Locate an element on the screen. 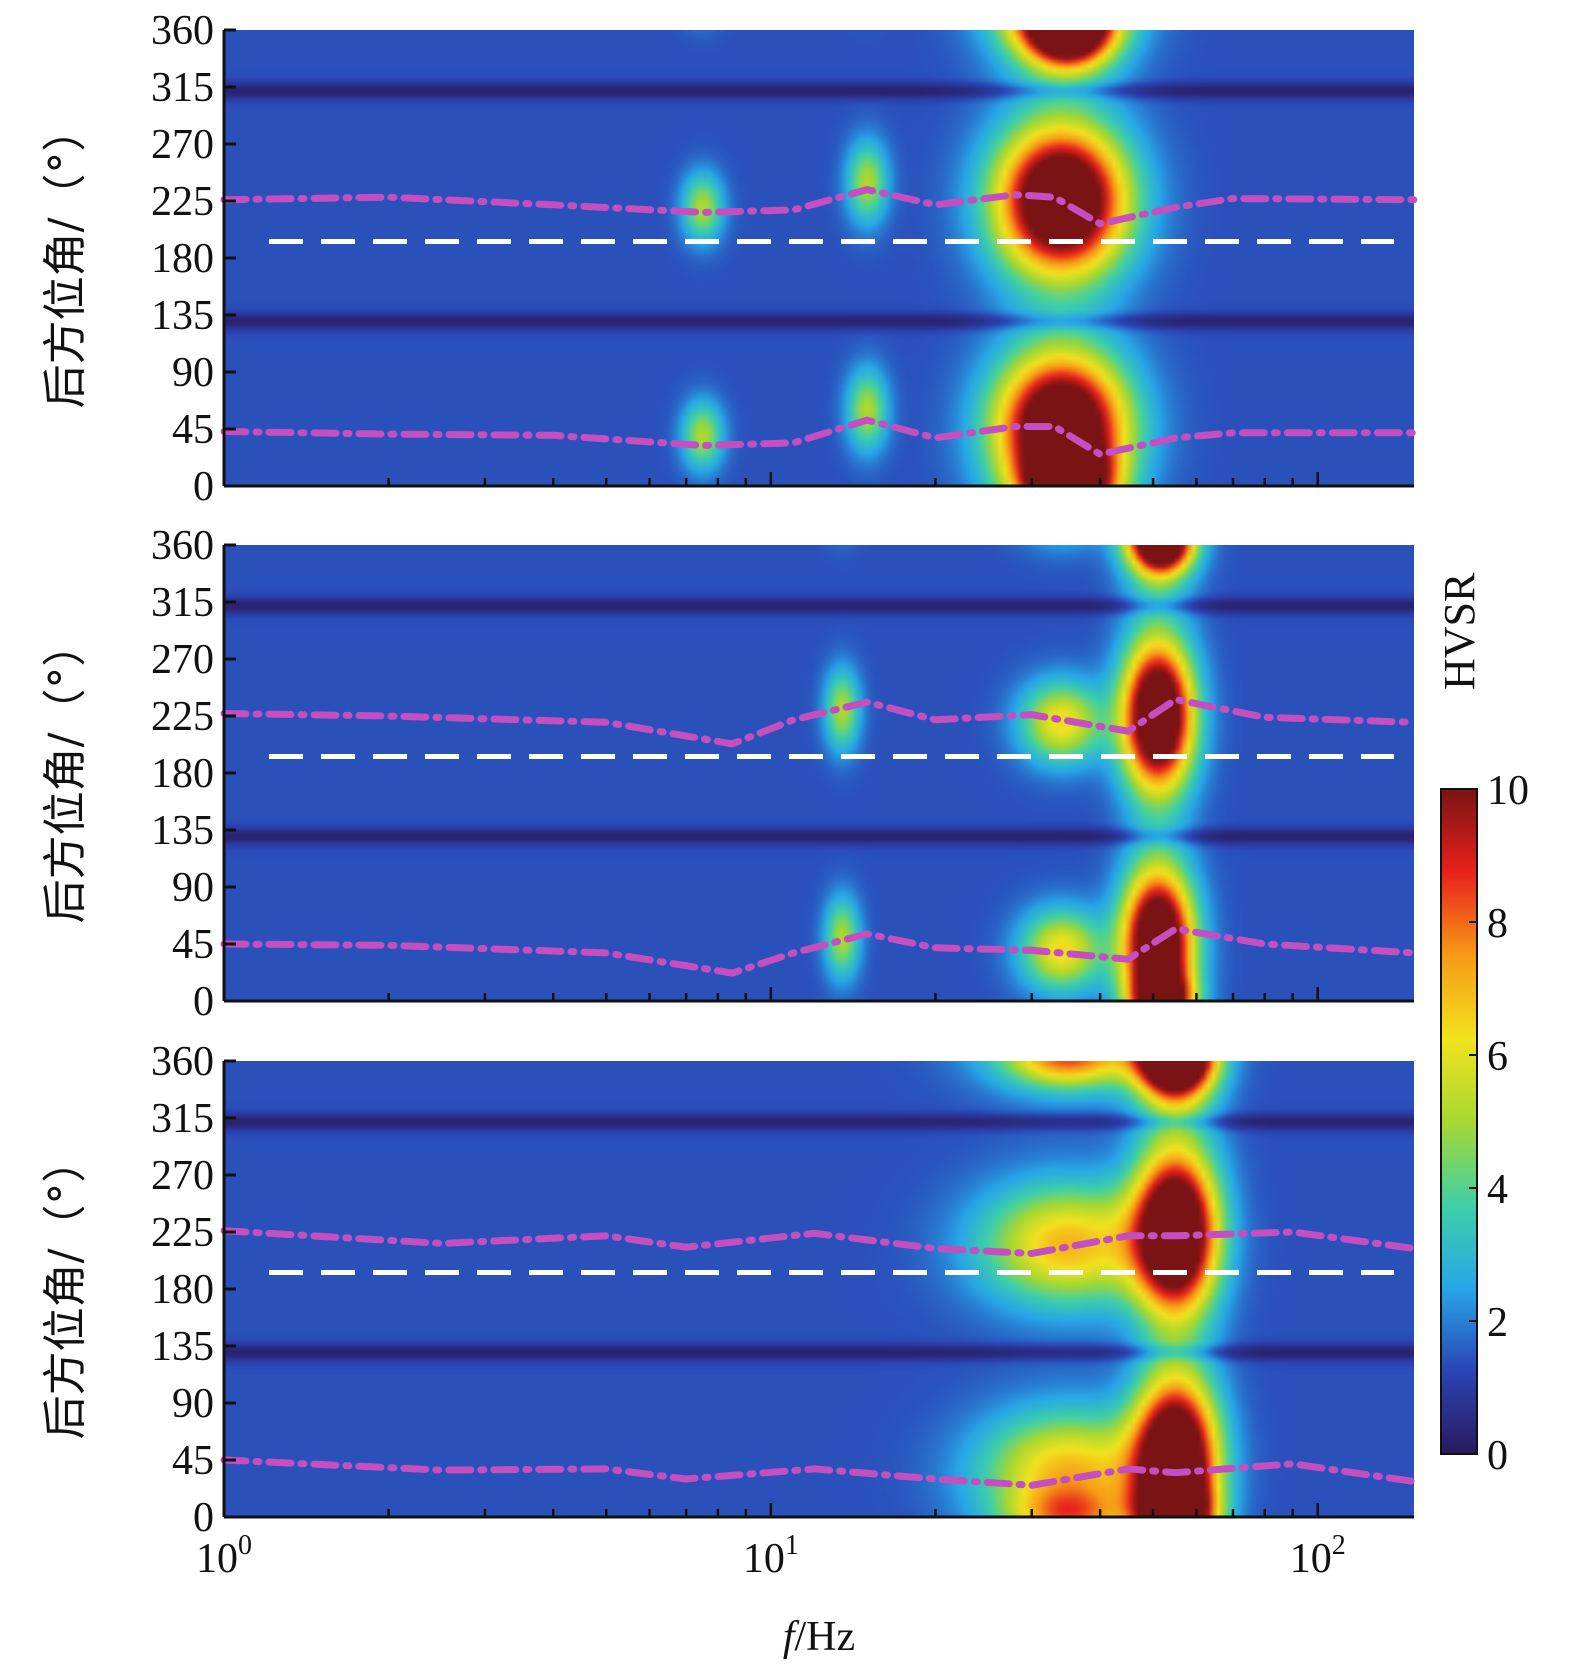 This screenshot has width=1575, height=1673. colorbar-title: HVSR is located at coordinates (1459, 631).